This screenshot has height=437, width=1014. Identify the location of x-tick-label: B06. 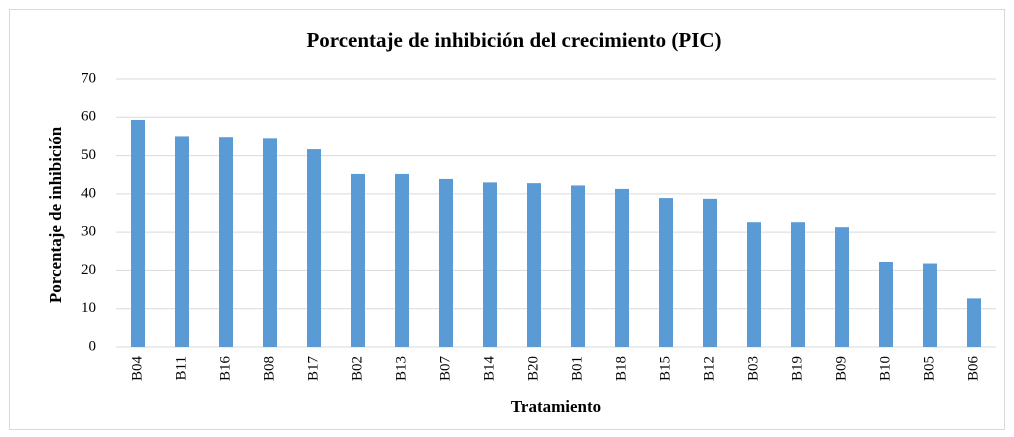
(973, 369).